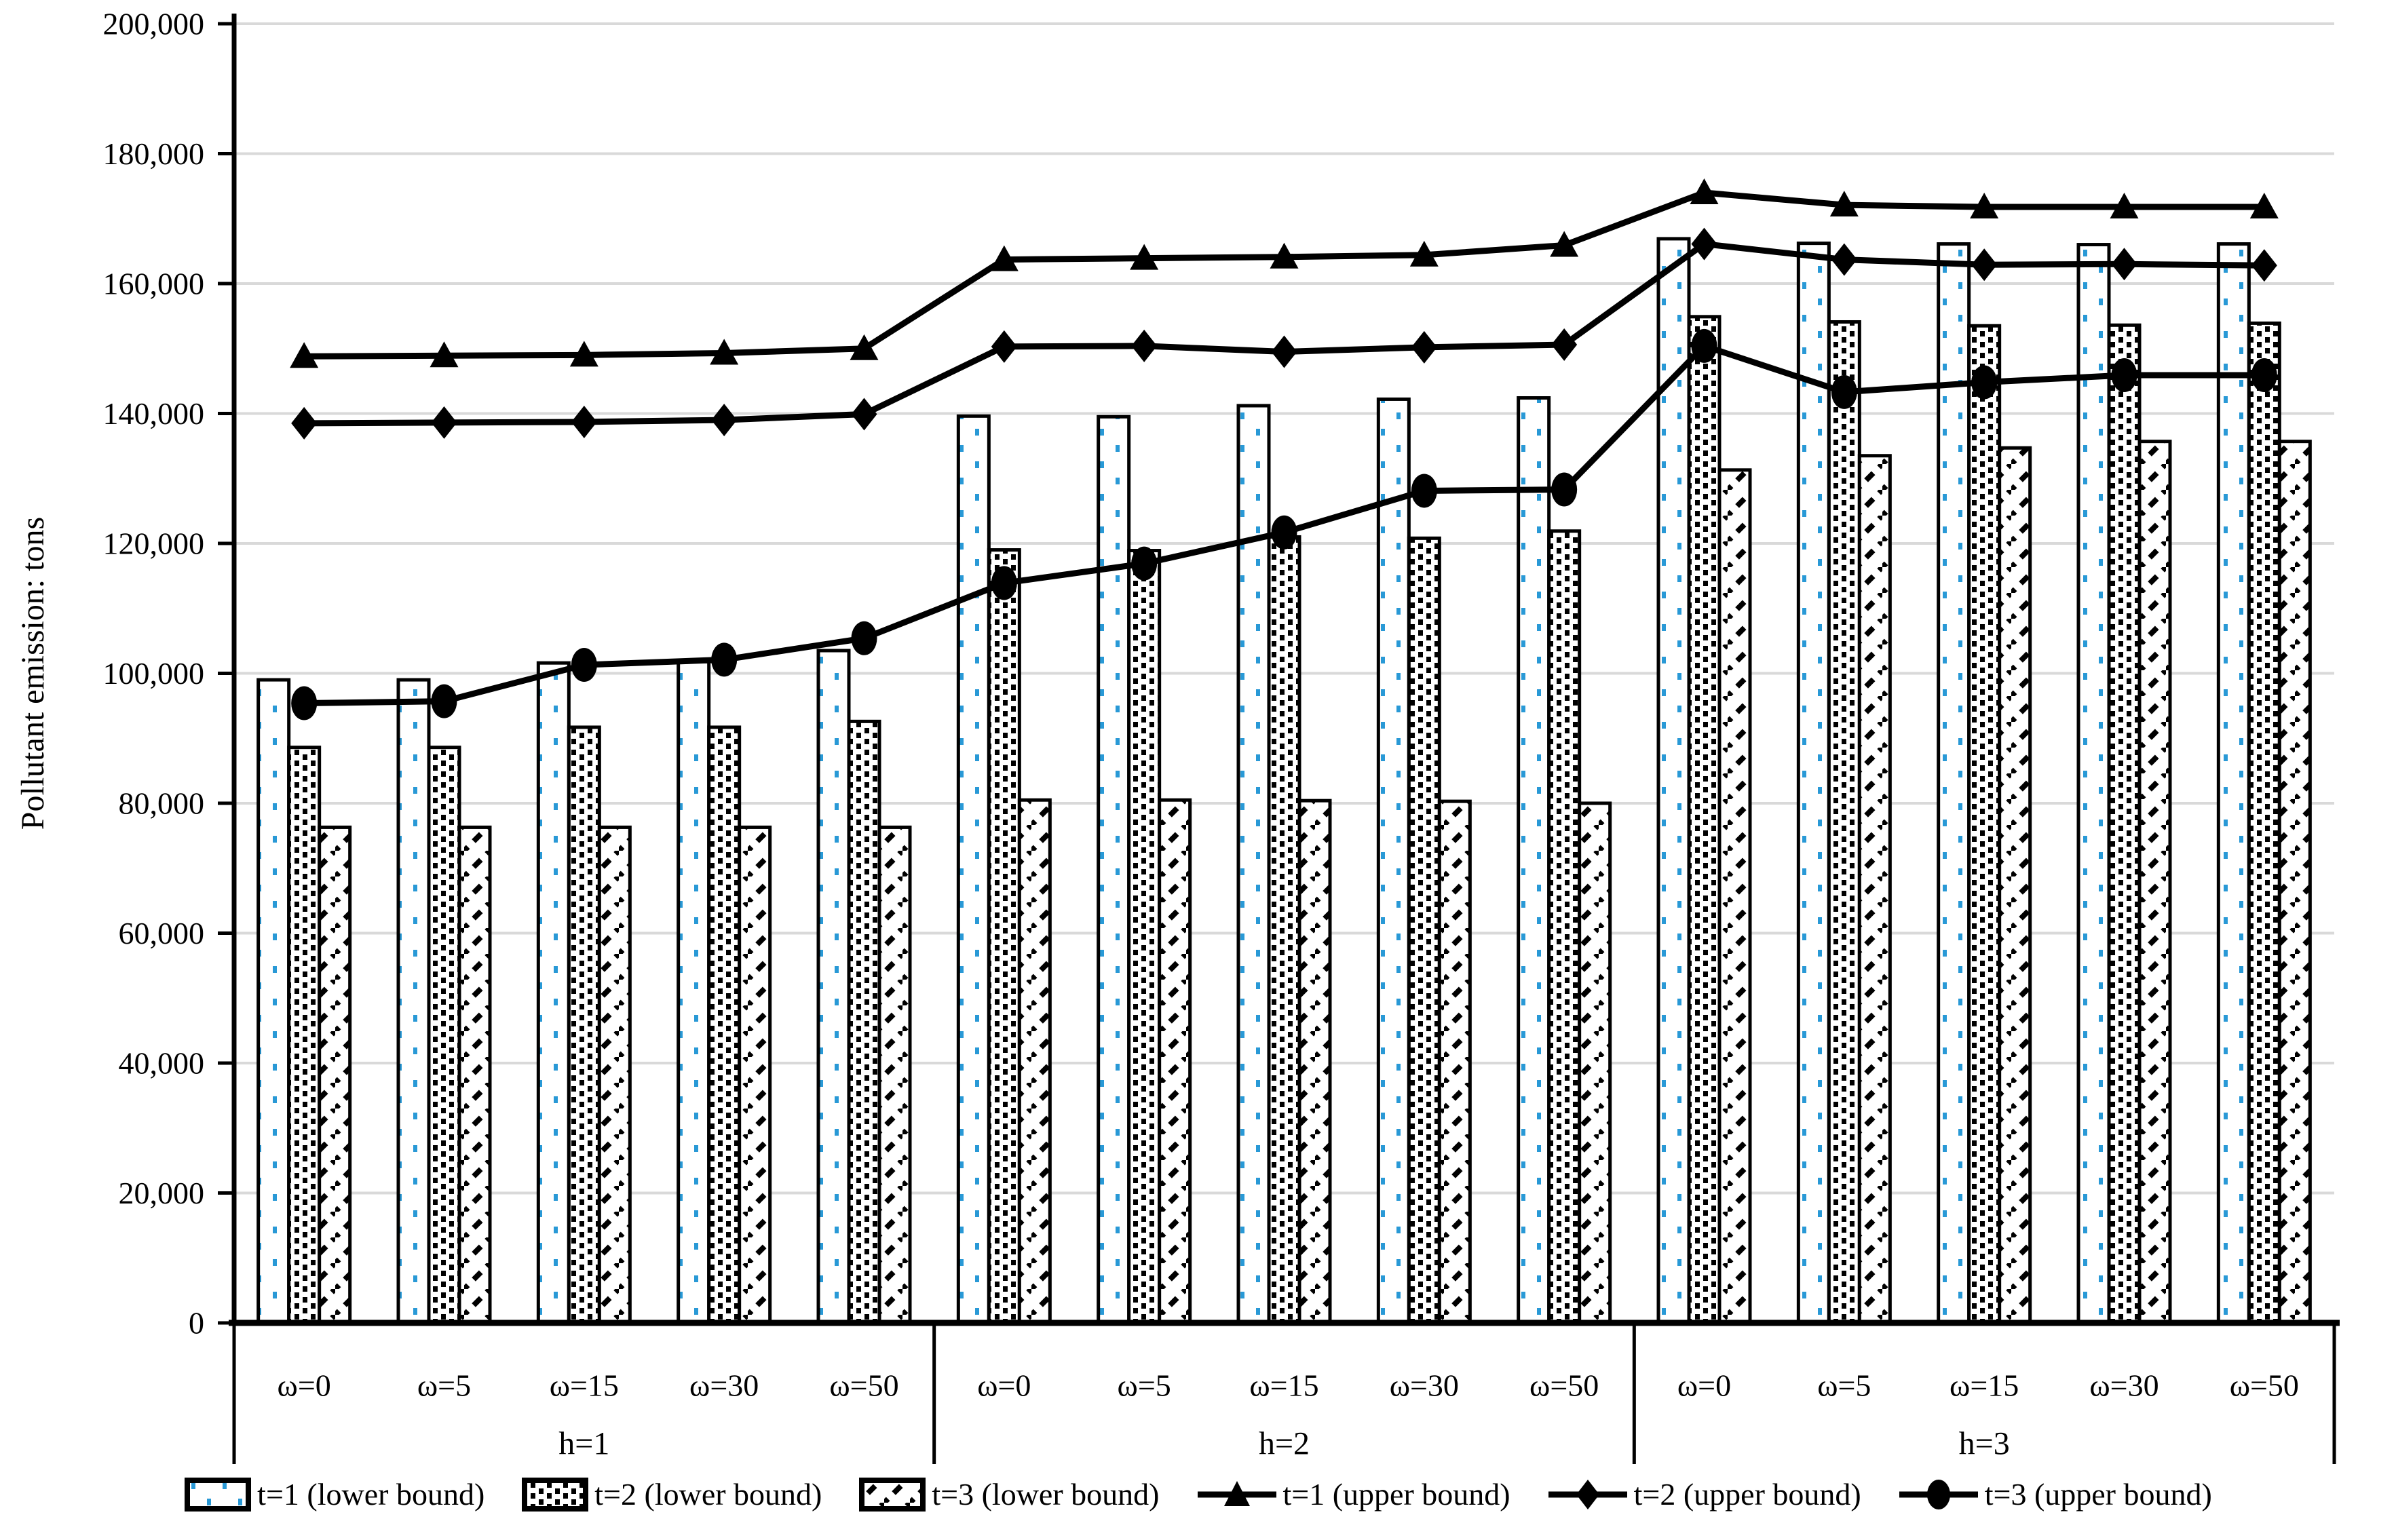 The image size is (2396, 1540). Describe the element at coordinates (154, 414) in the screenshot. I see `y-tick-label: 140,000` at that location.